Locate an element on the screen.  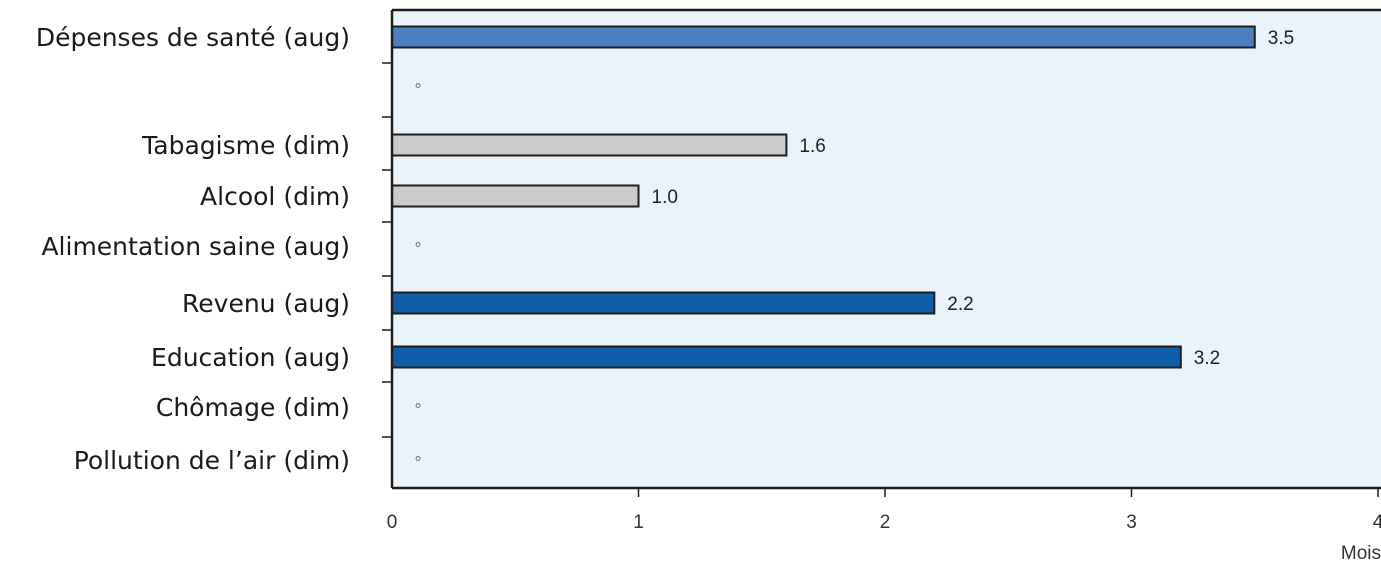
x-tick-label: 0 is located at coordinates (392, 522).